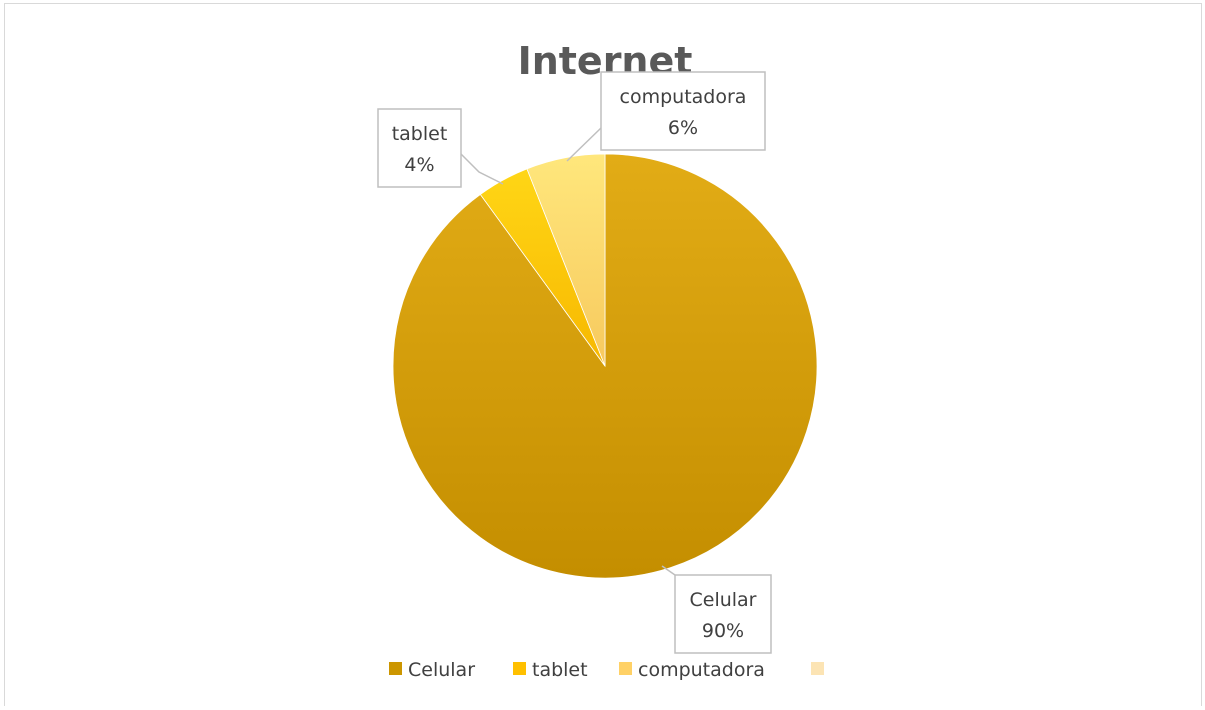 This screenshot has height=710, width=1205. Describe the element at coordinates (625, 668) in the screenshot. I see `legend-swatch-computadora` at that location.